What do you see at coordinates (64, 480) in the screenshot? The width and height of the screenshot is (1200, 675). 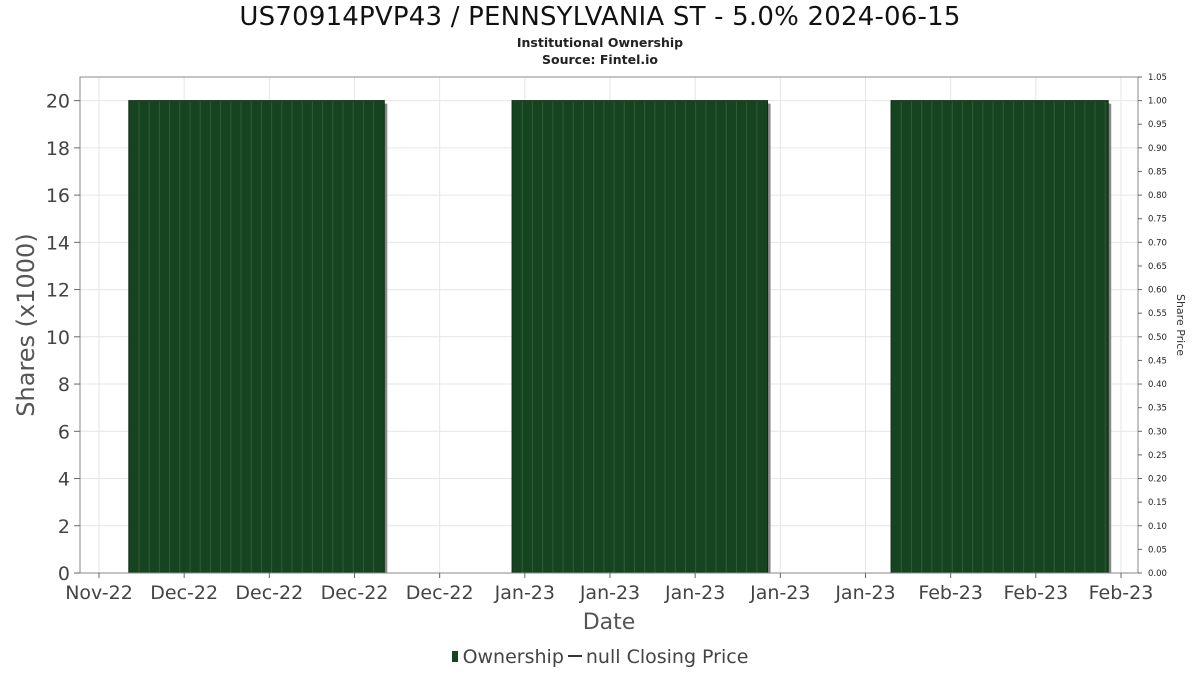 I see `y-tick-label: 4` at bounding box center [64, 480].